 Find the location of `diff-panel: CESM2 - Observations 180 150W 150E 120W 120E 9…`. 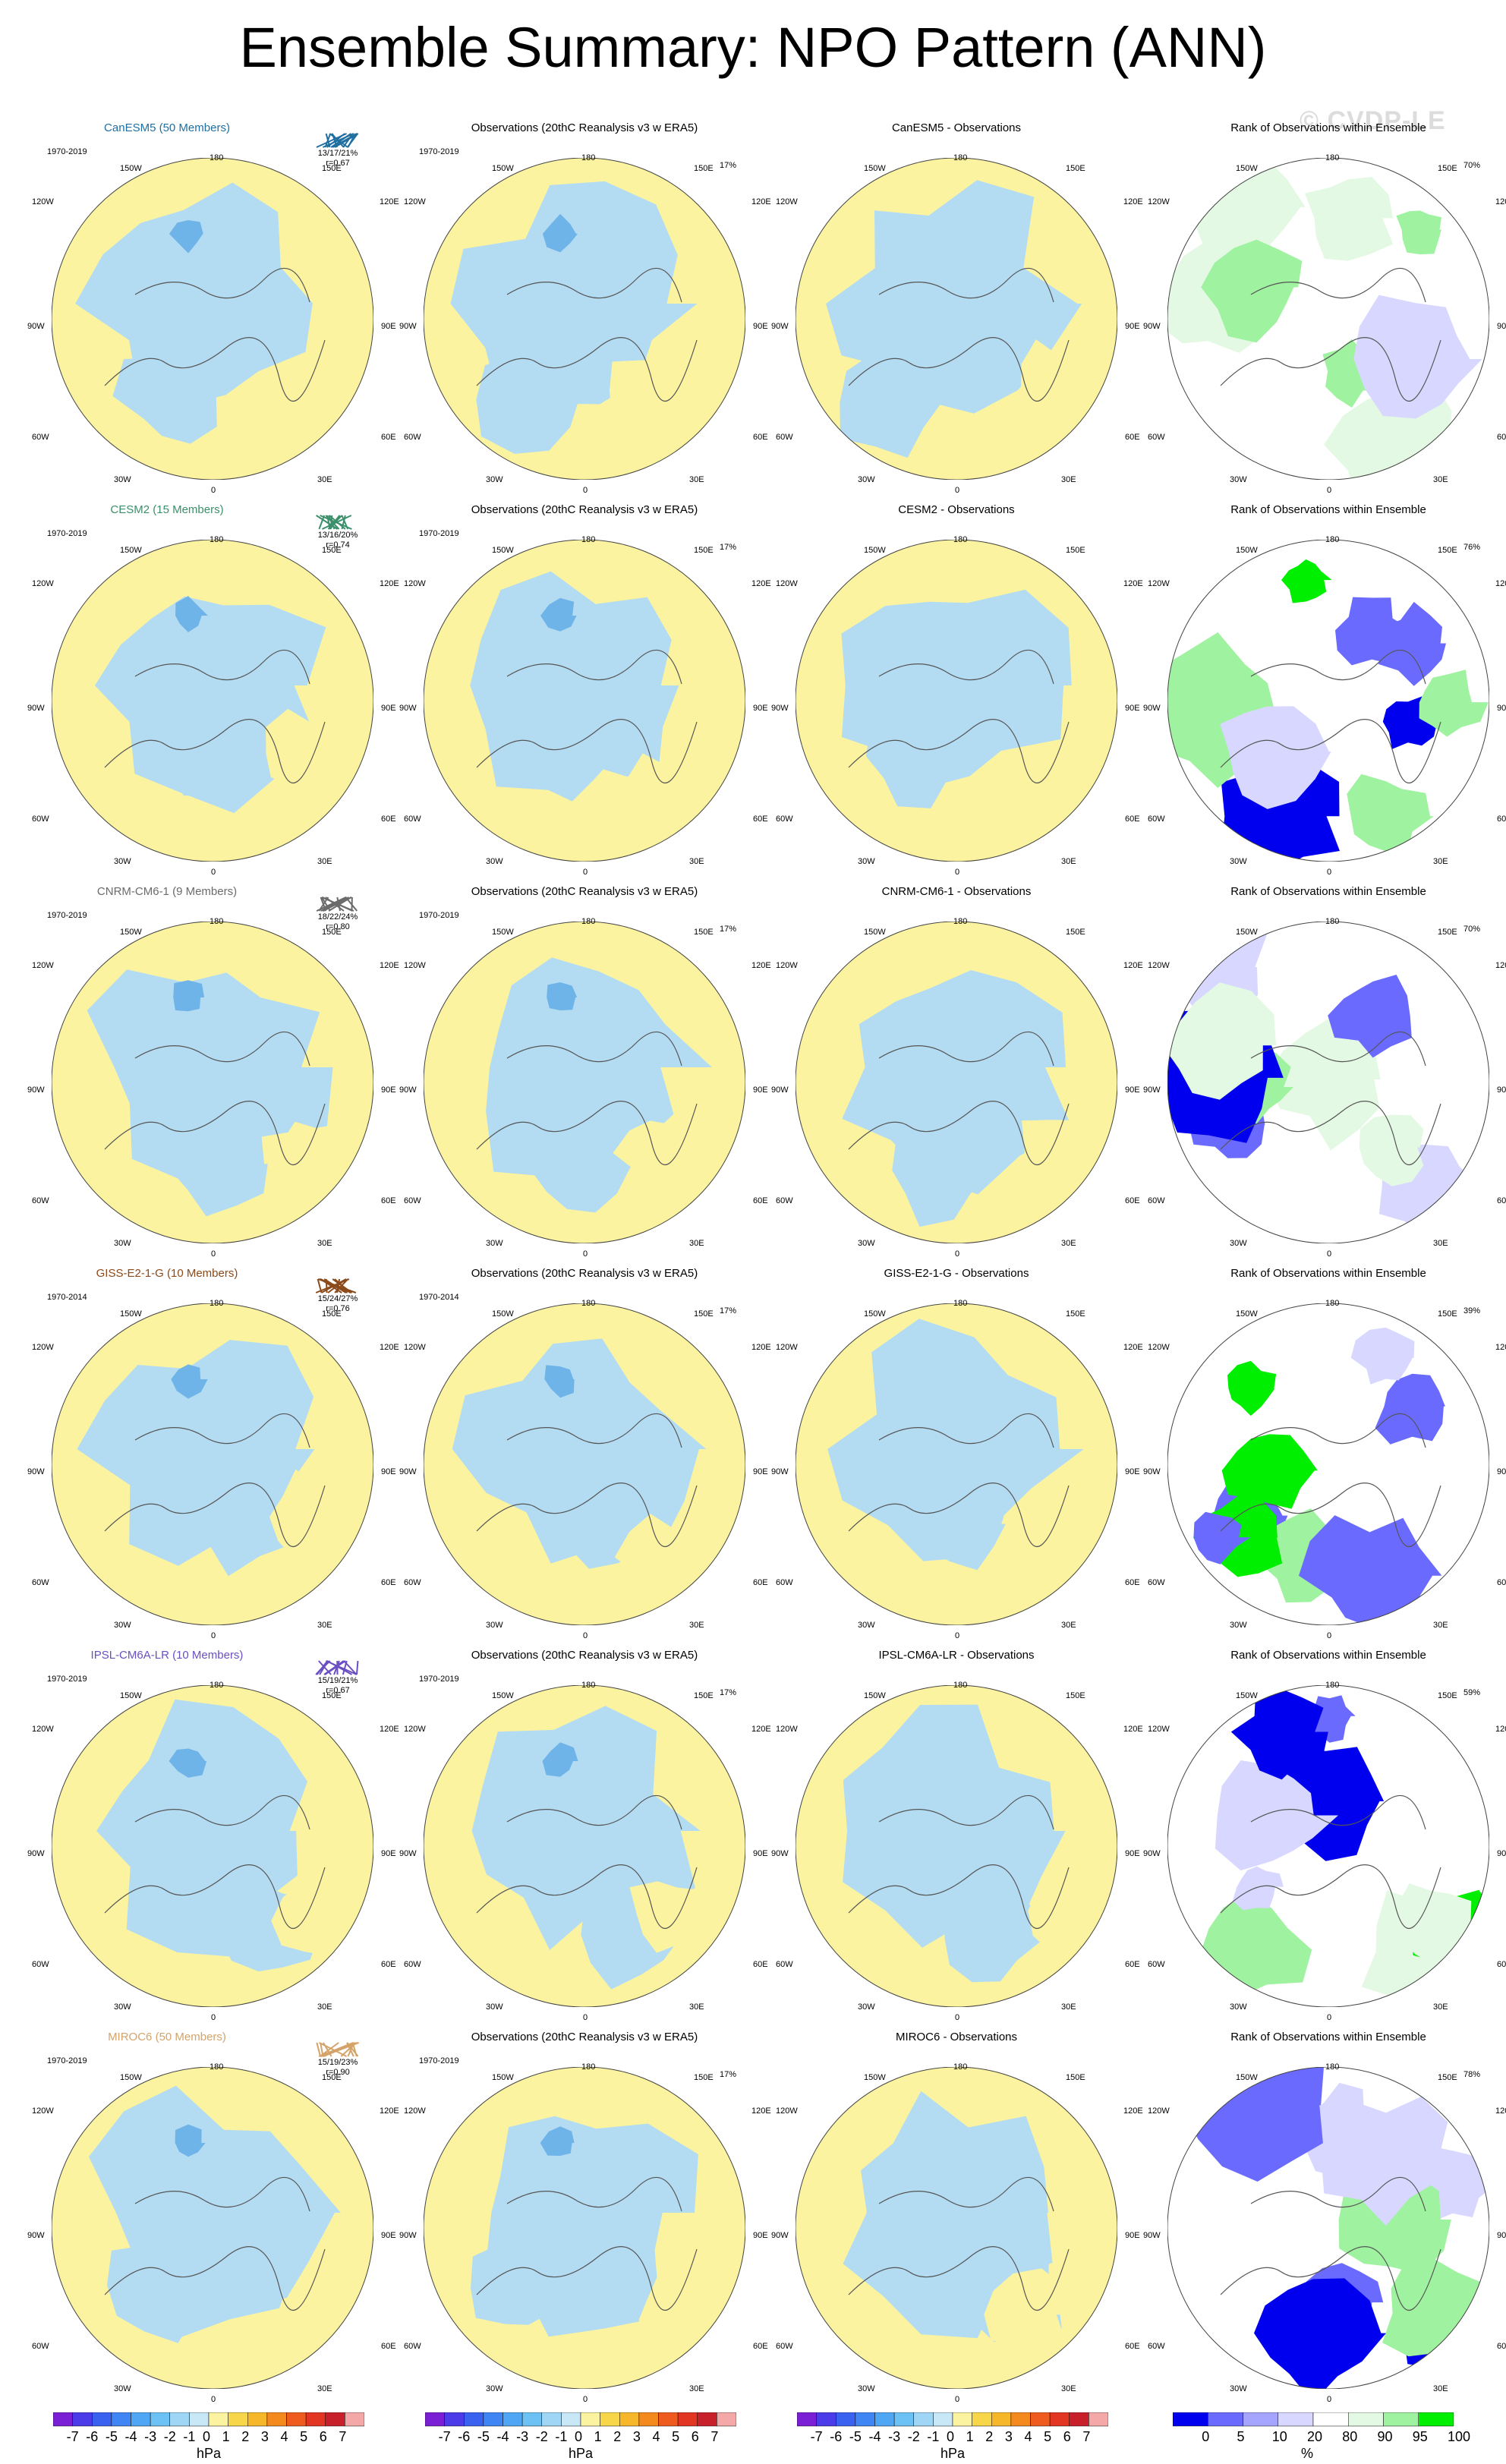

diff-panel: CESM2 - Observations 180 150W 150E 120W 120E 9… is located at coordinates (957, 690).